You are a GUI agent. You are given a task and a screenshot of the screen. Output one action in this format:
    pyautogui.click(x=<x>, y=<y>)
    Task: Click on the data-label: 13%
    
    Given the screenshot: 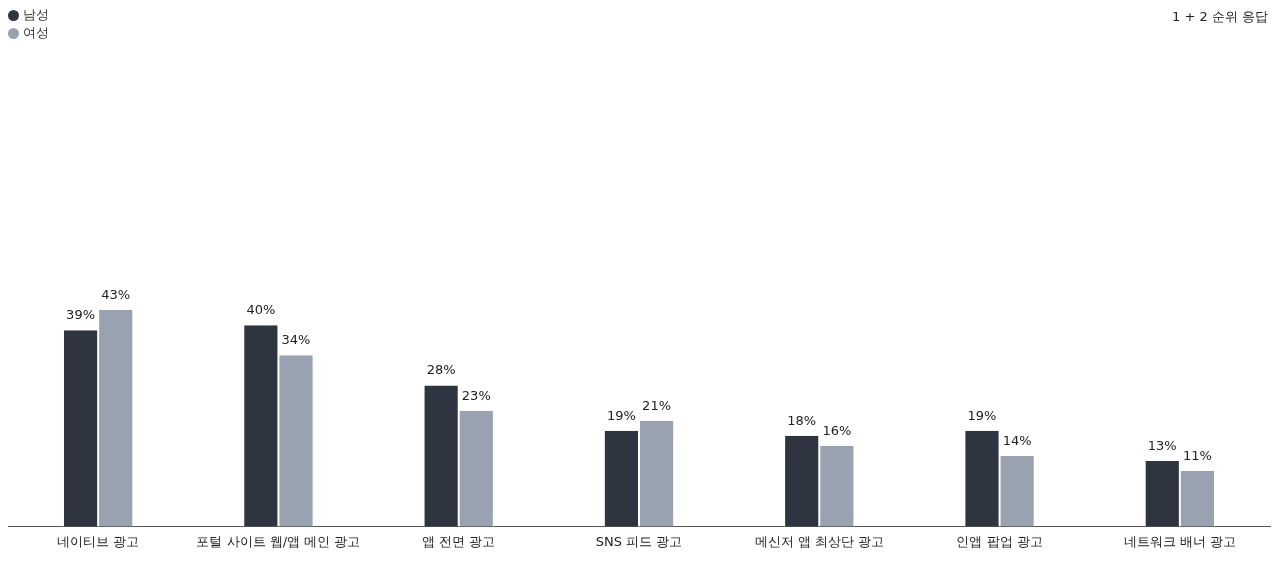 What is the action you would take?
    pyautogui.click(x=1162, y=445)
    